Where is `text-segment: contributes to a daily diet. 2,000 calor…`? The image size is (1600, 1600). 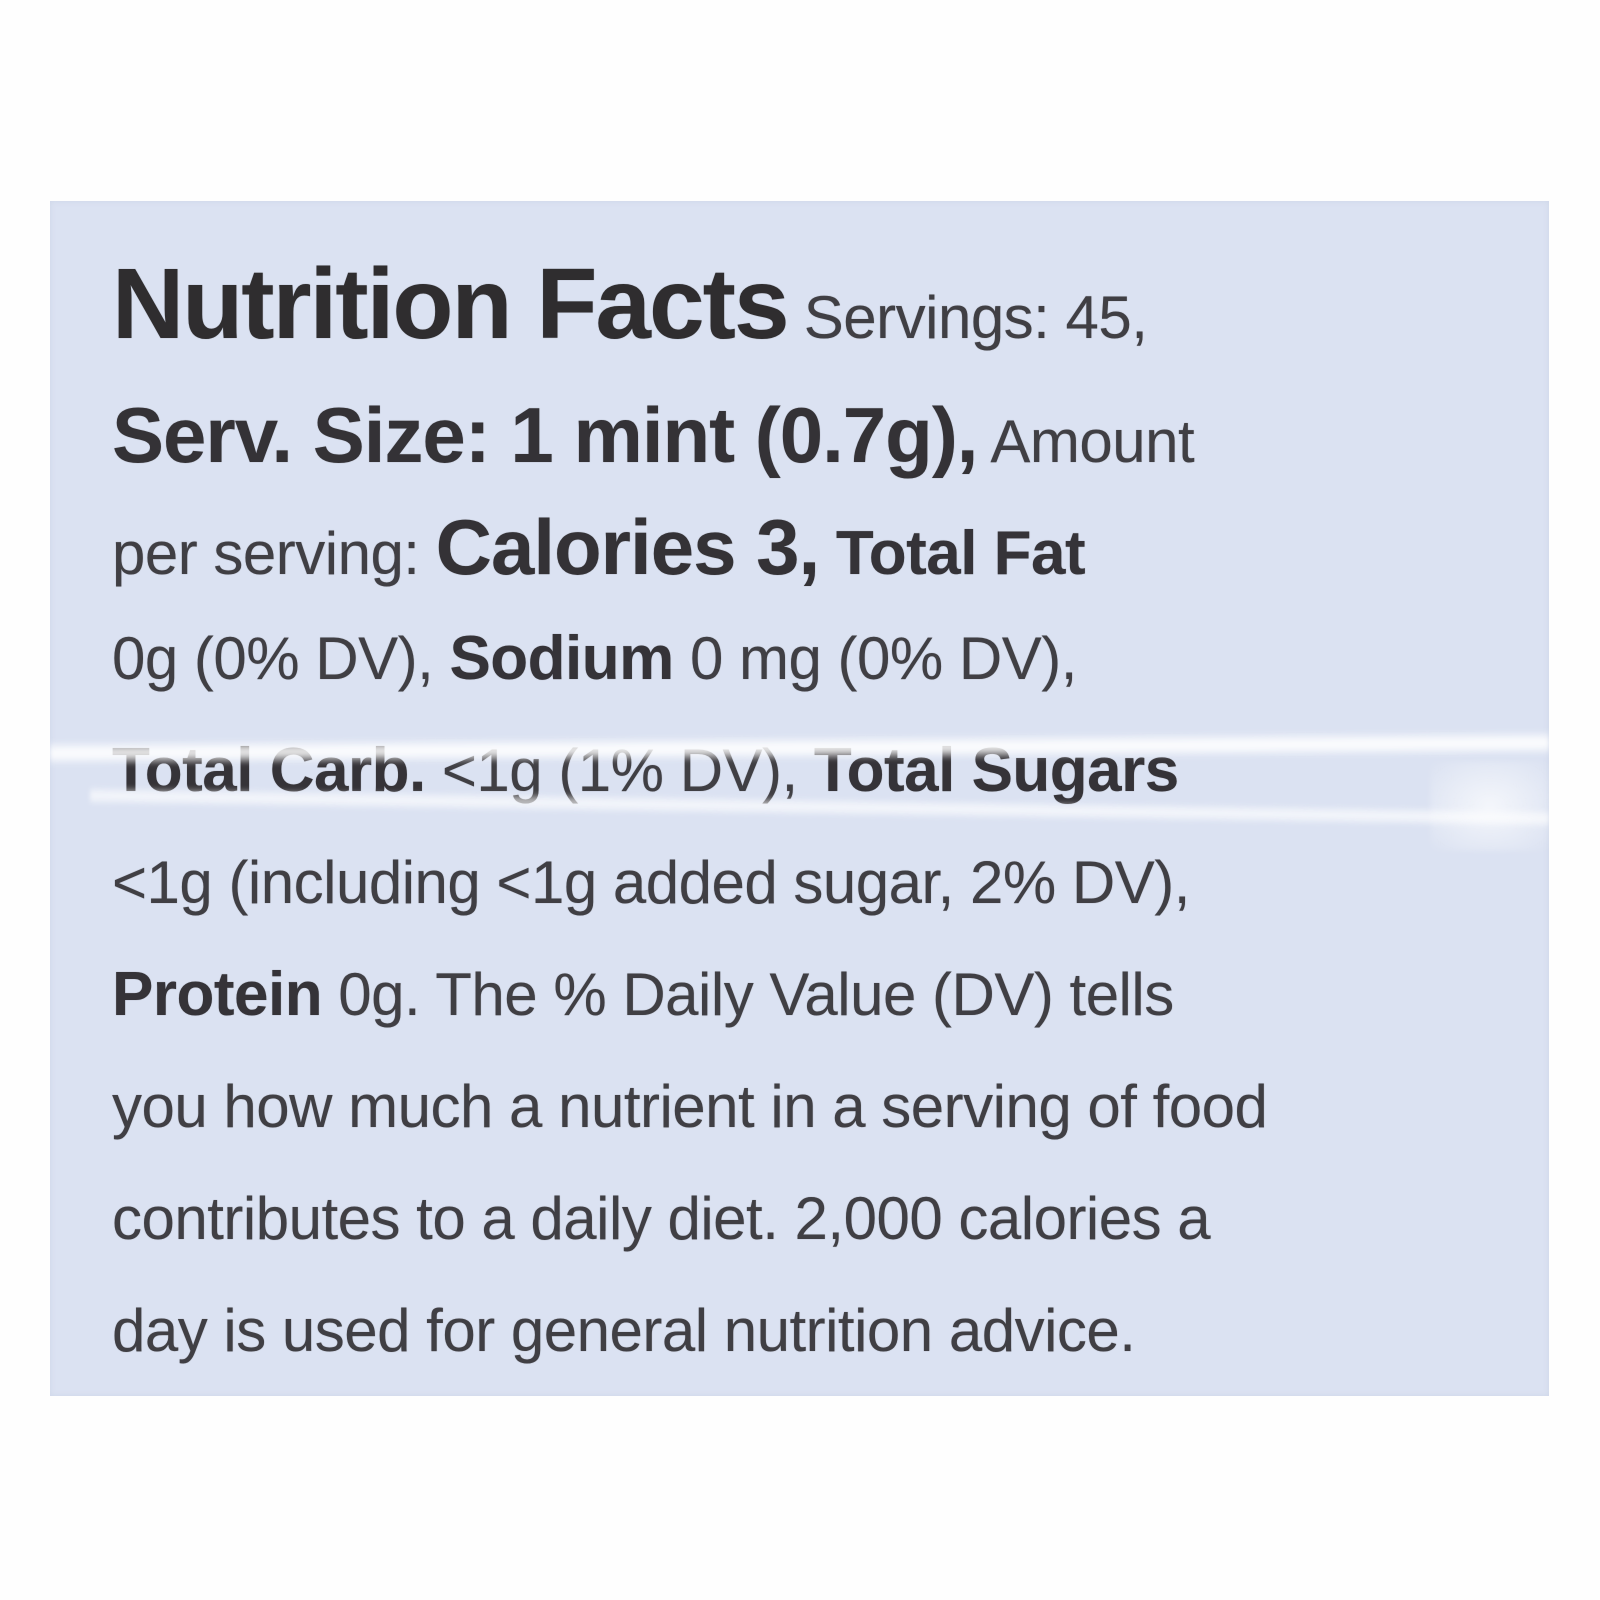 text-segment: contributes to a daily diet. 2,000 calor… is located at coordinates (661, 1218).